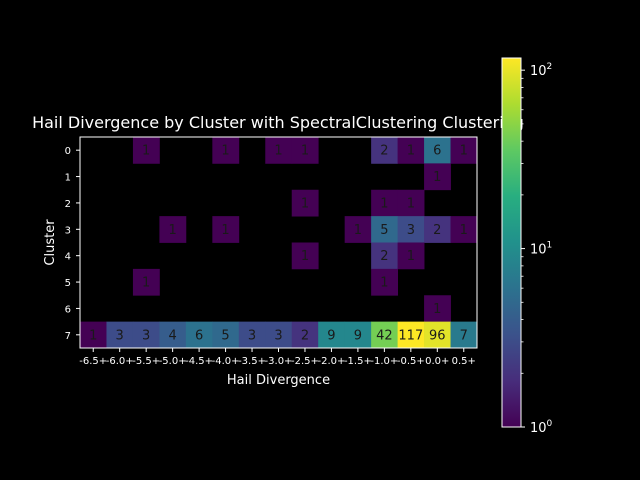 Image resolution: width=640 pixels, height=480 pixels. I want to click on colorbar-tick-label: 10¹, so click(541, 249).